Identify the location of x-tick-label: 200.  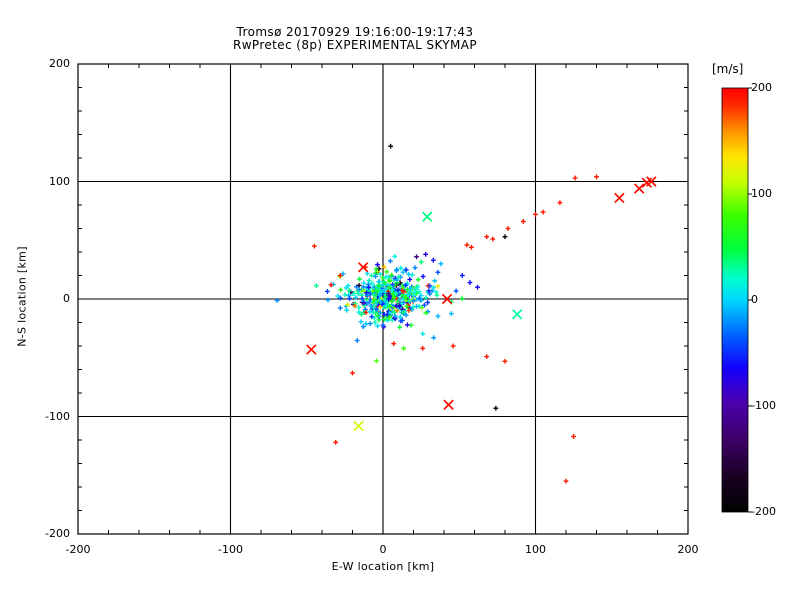
(688, 549).